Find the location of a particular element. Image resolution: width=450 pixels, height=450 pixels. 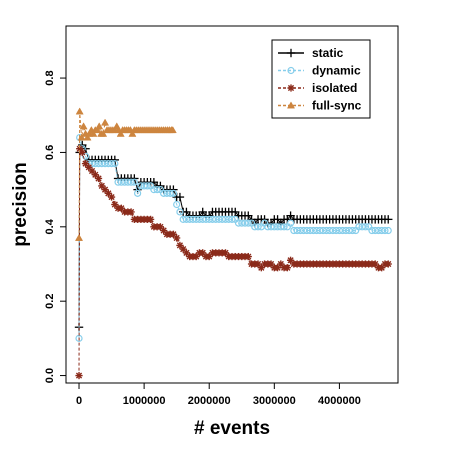

x-tick-label: 0 is located at coordinates (79, 401).